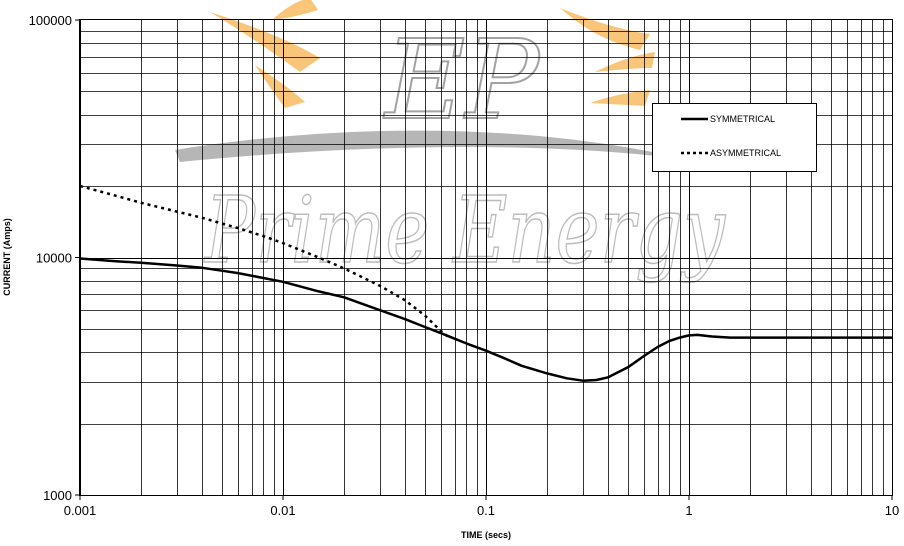 The height and width of the screenshot is (546, 904). What do you see at coordinates (80, 510) in the screenshot?
I see `x-tick-label: 0.001` at bounding box center [80, 510].